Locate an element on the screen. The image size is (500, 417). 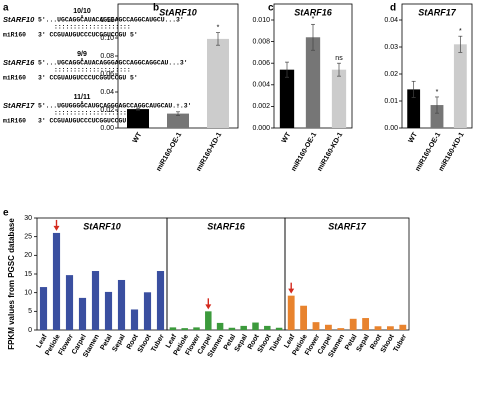
y-tick-label: 0.01 is located at coordinates (391, 101).